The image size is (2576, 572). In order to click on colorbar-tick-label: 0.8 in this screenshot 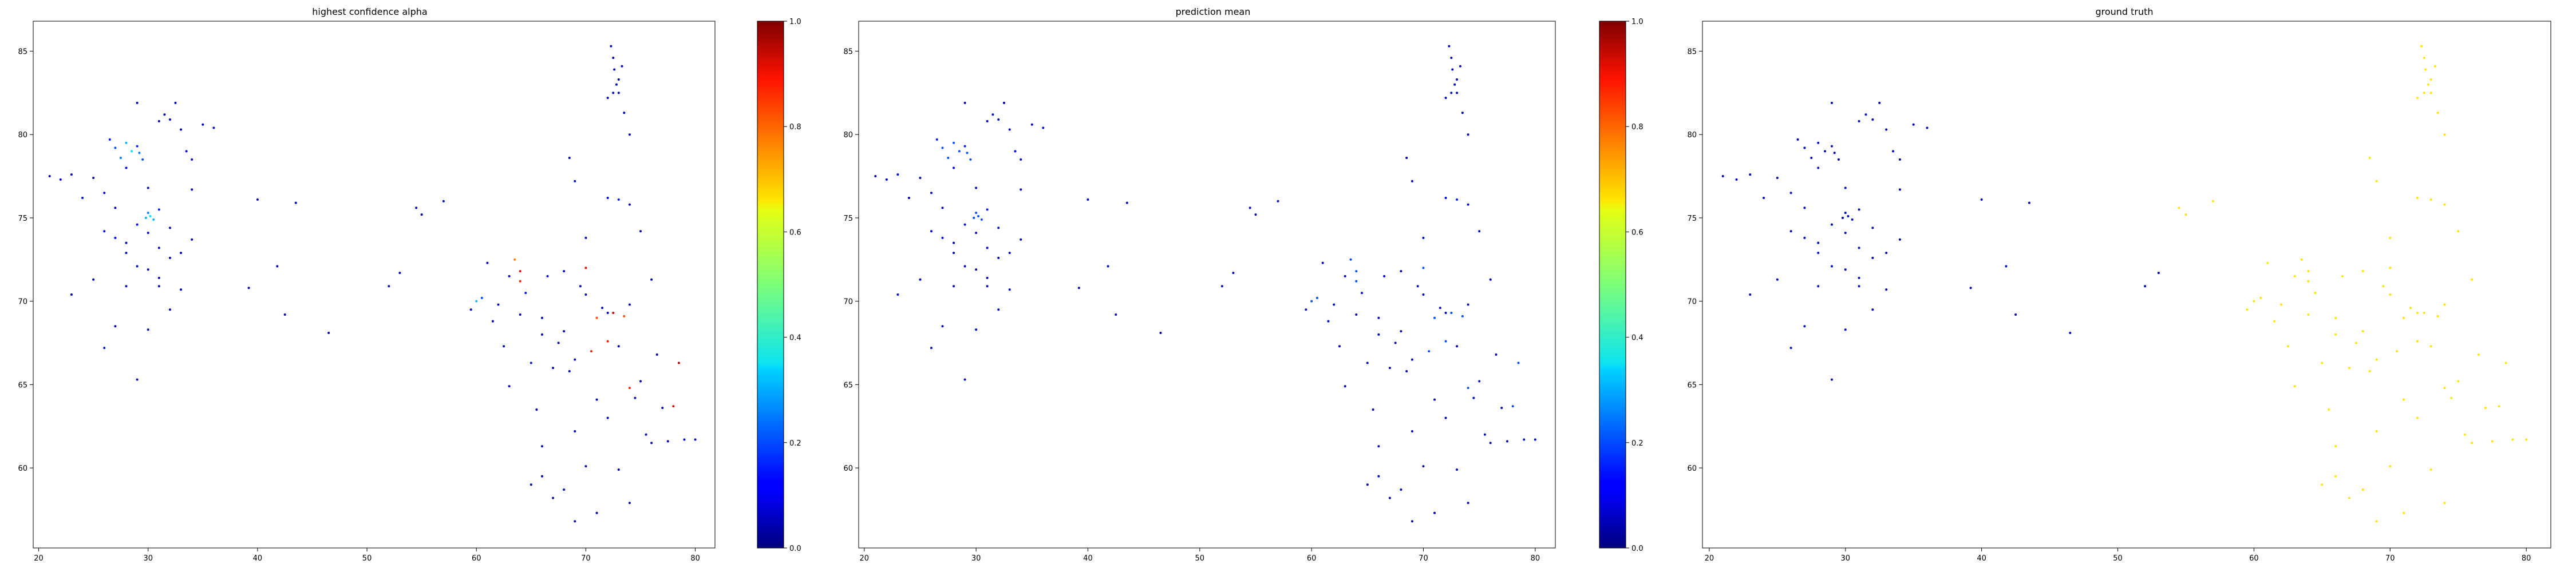, I will do `click(795, 127)`.